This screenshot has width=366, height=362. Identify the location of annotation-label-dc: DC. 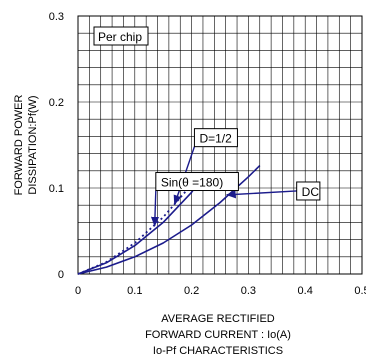
(311, 192).